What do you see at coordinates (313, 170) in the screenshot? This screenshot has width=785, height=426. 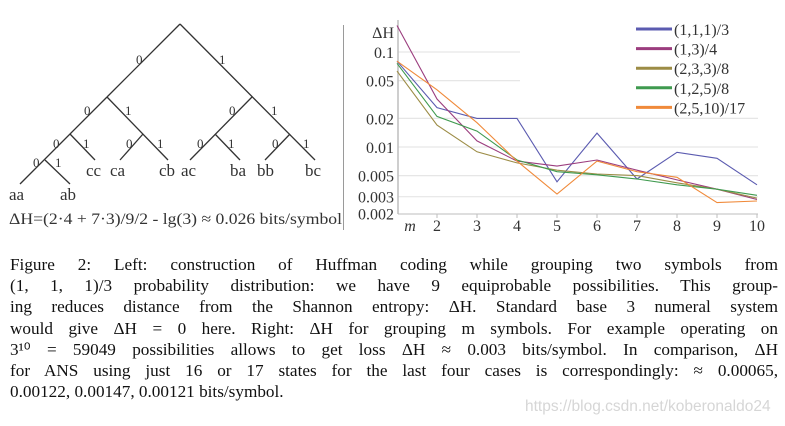 I see `leaf-bc: bc` at bounding box center [313, 170].